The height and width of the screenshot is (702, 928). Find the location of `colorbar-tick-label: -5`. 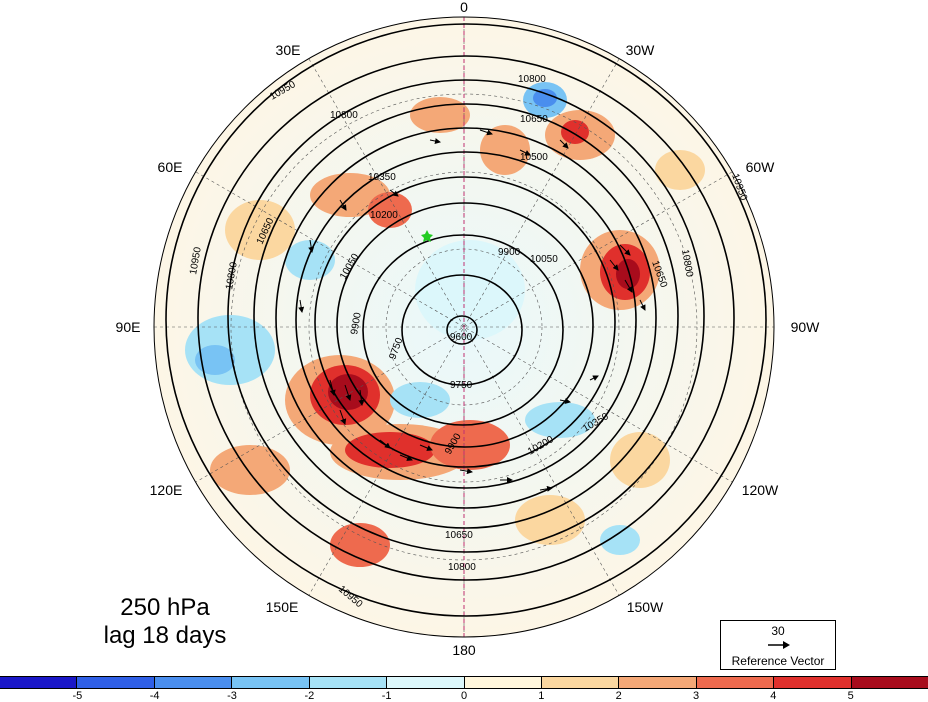

colorbar-tick-label: -5 is located at coordinates (77, 696).